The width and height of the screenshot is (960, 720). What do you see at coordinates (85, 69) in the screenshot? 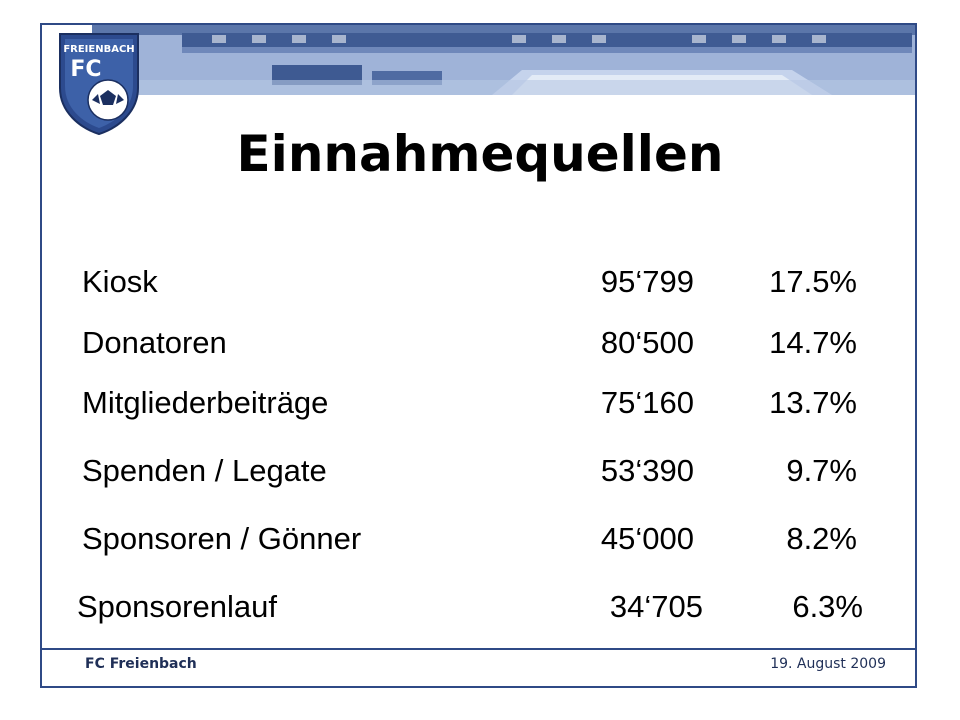
I see `svg-text: FC` at bounding box center [85, 69].